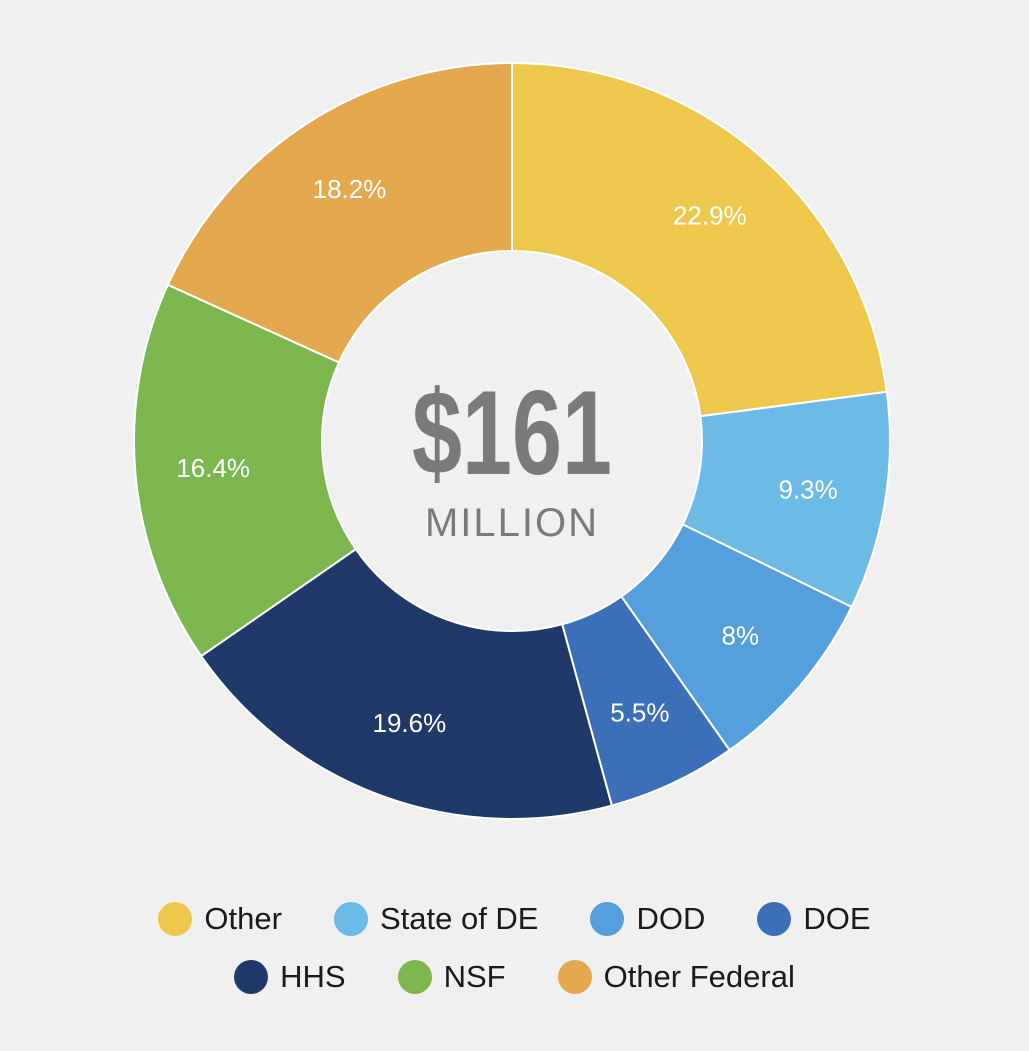 The image size is (1029, 1051). I want to click on legend-item-other: Other, so click(220, 919).